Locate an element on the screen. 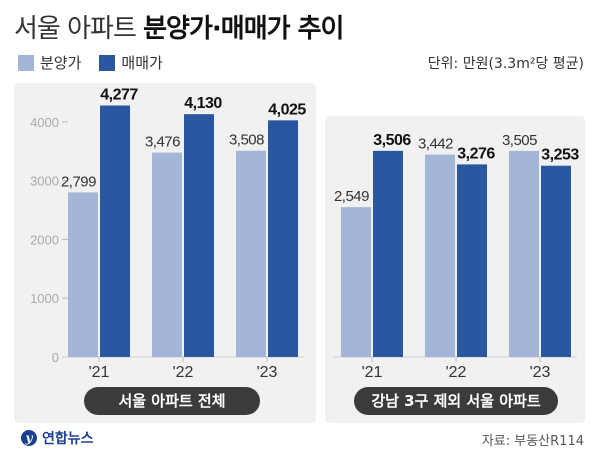 This screenshot has width=600, height=457. data-label-sale: 3,253 is located at coordinates (560, 155).